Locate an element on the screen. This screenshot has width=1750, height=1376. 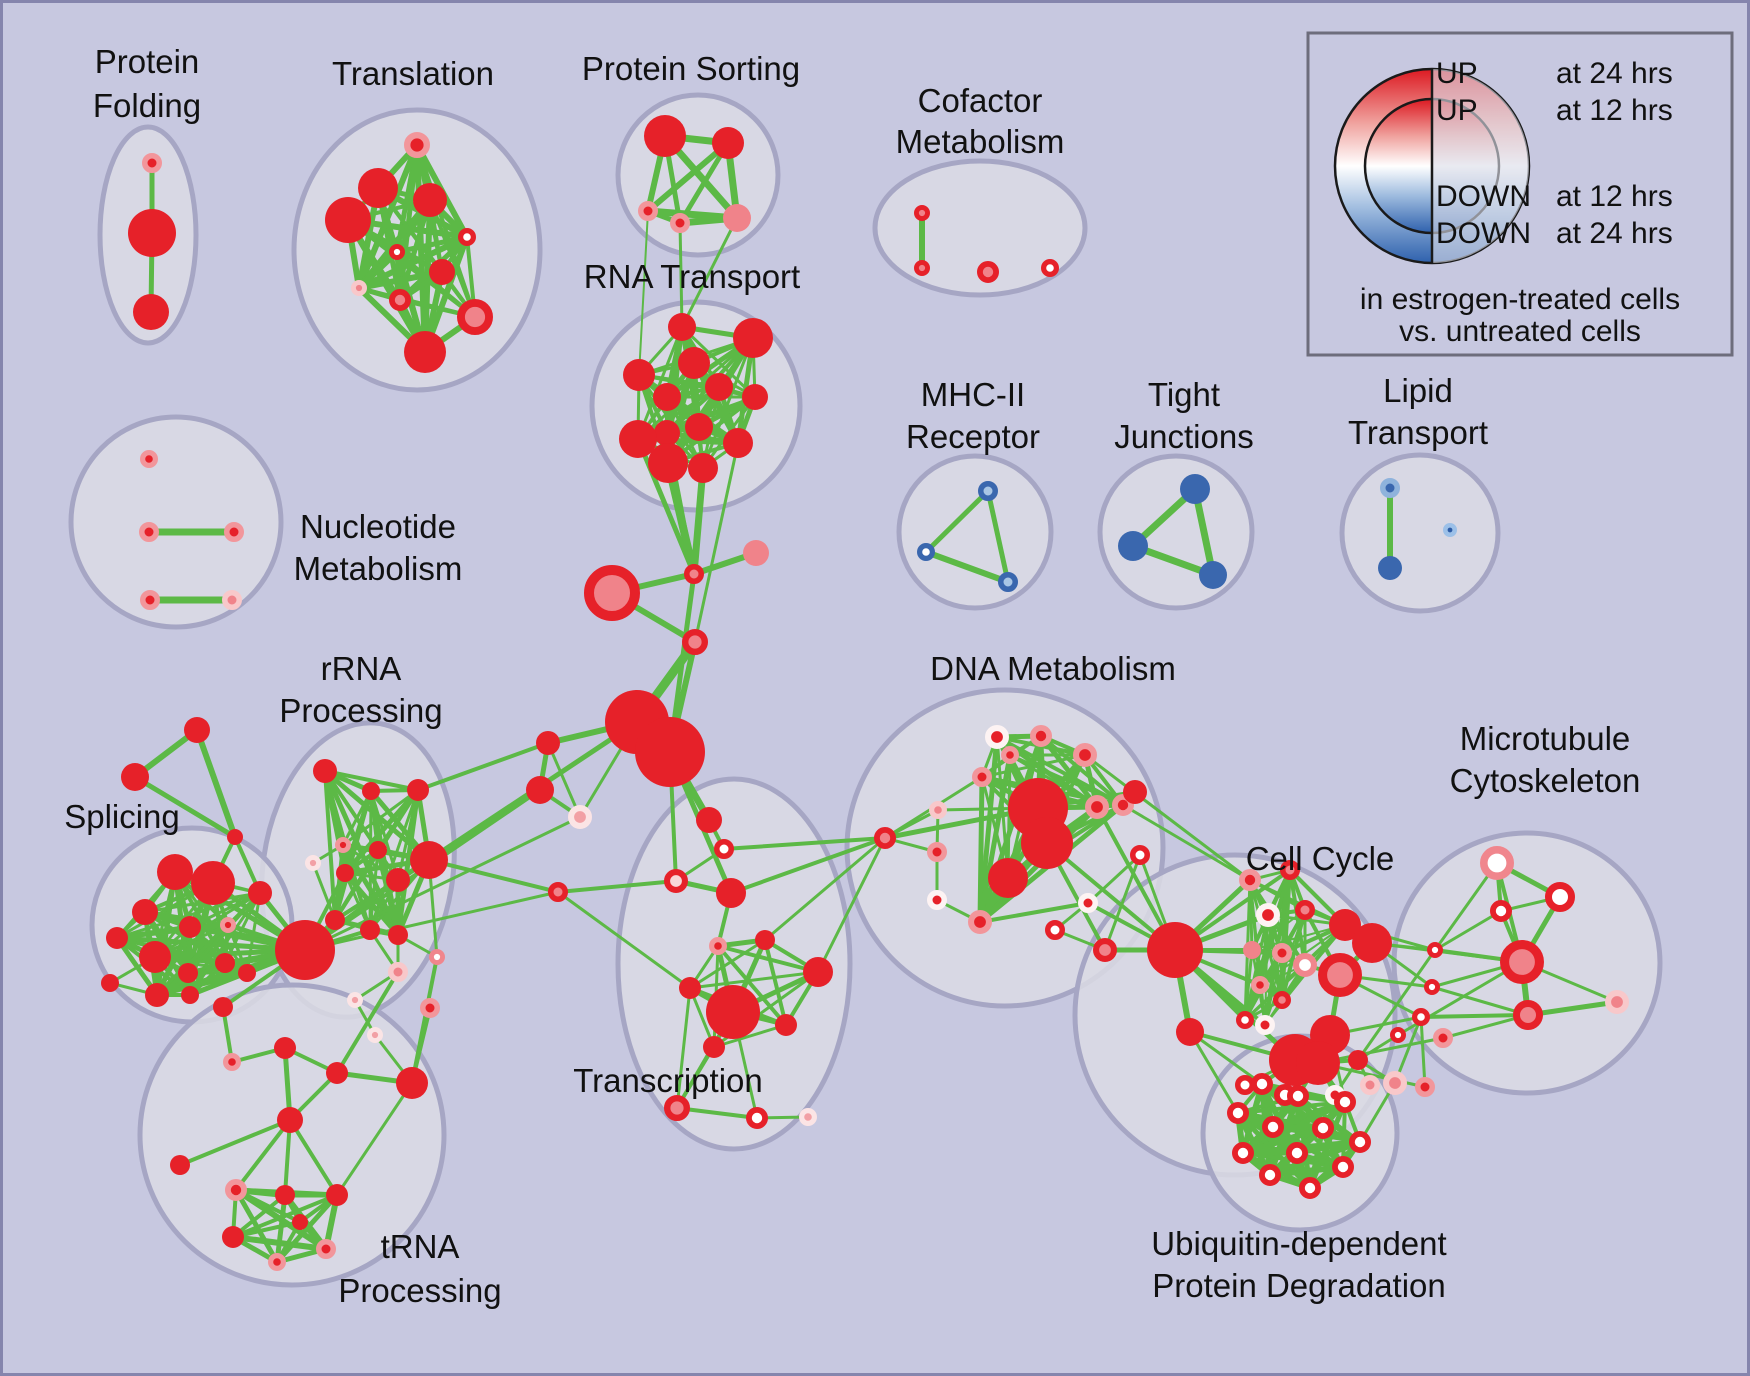
node-cy12 is located at coordinates (1265, 1025).